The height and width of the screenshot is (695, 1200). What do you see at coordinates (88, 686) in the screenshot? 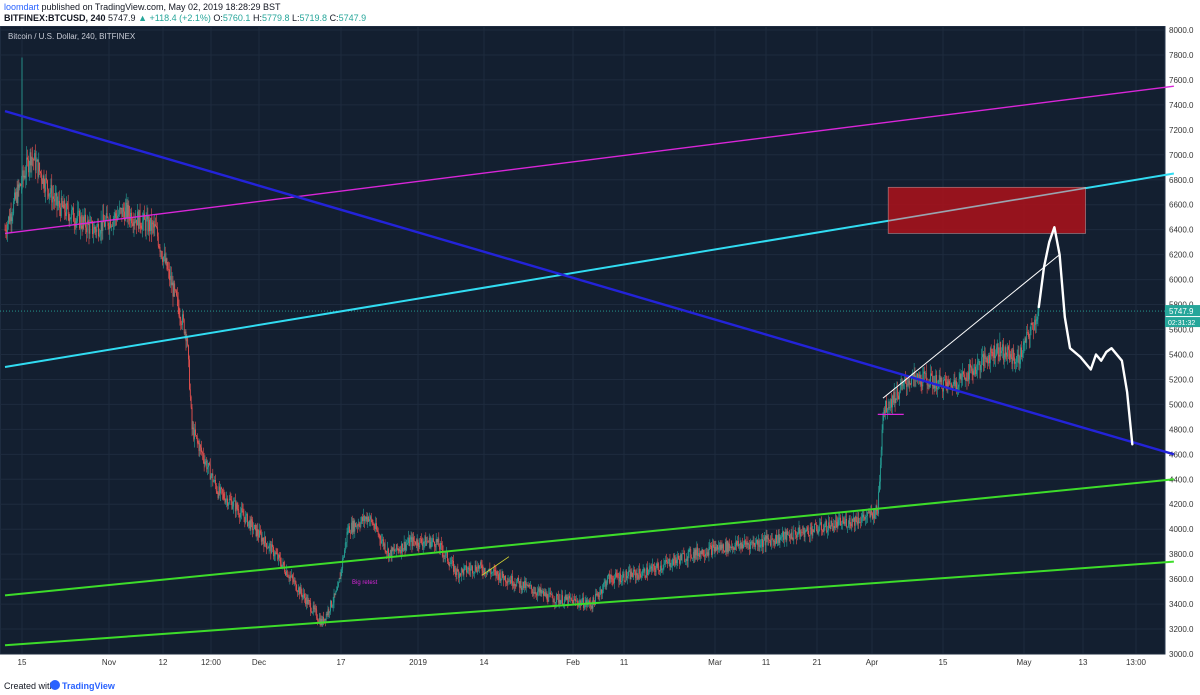
I see `tradingview-brand: TradingView` at bounding box center [88, 686].